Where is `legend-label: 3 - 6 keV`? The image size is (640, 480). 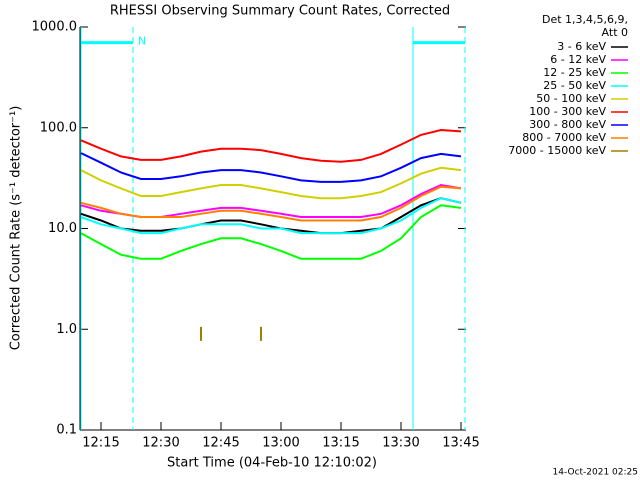 legend-label: 3 - 6 keV is located at coordinates (581, 46).